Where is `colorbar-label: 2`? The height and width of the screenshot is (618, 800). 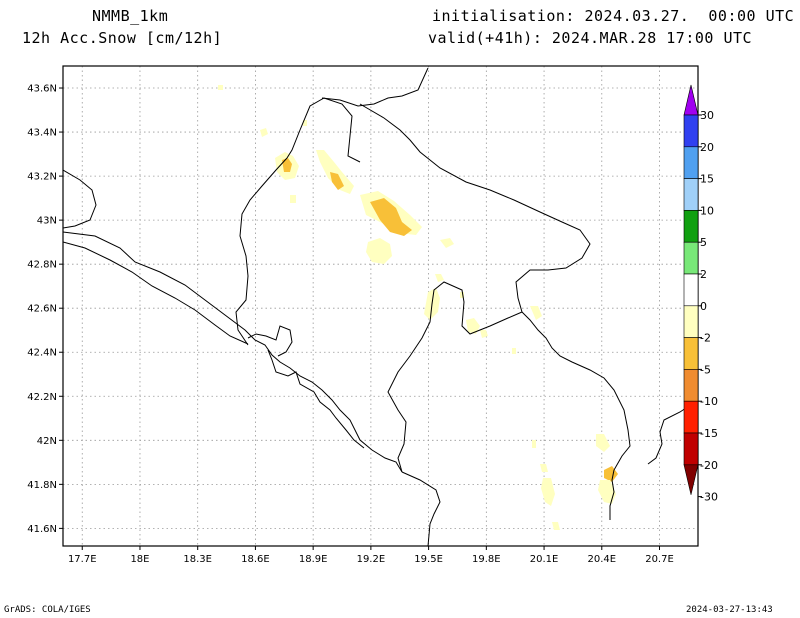
colorbar-label: 2 is located at coordinates (703, 274).